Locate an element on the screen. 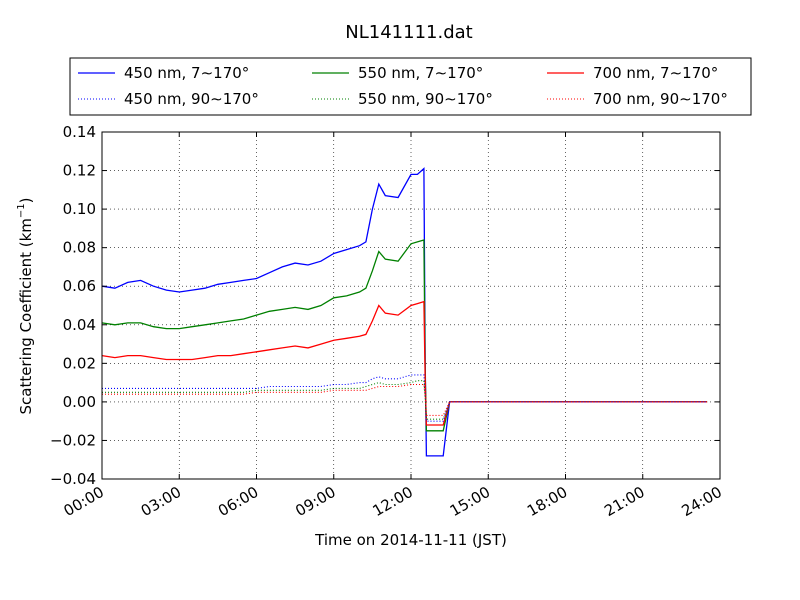 The image size is (800, 600). y-axis-label-suffix: ) is located at coordinates (26, 200).